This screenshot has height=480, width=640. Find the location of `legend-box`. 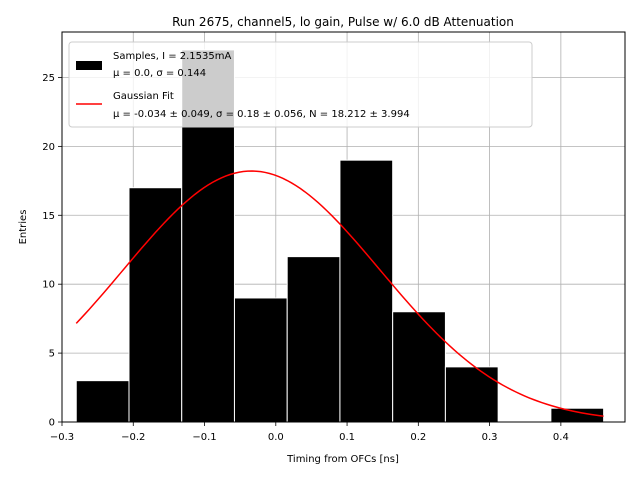

legend-box is located at coordinates (300, 84).